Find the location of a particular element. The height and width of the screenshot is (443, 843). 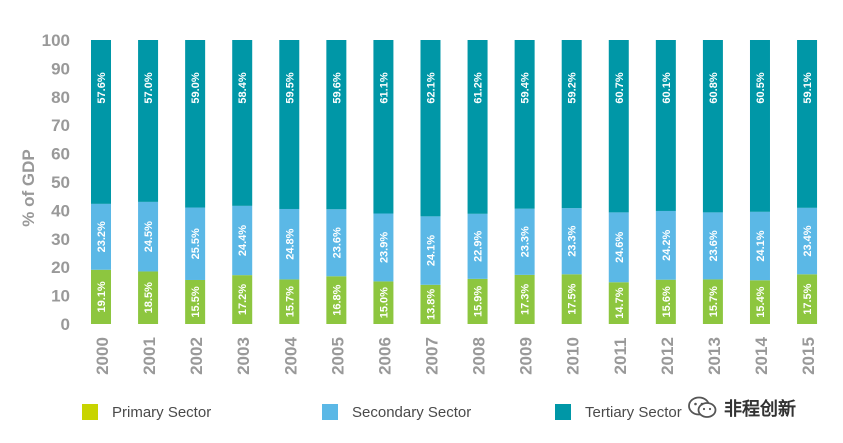

y-tick-label: 70 is located at coordinates (60, 125).